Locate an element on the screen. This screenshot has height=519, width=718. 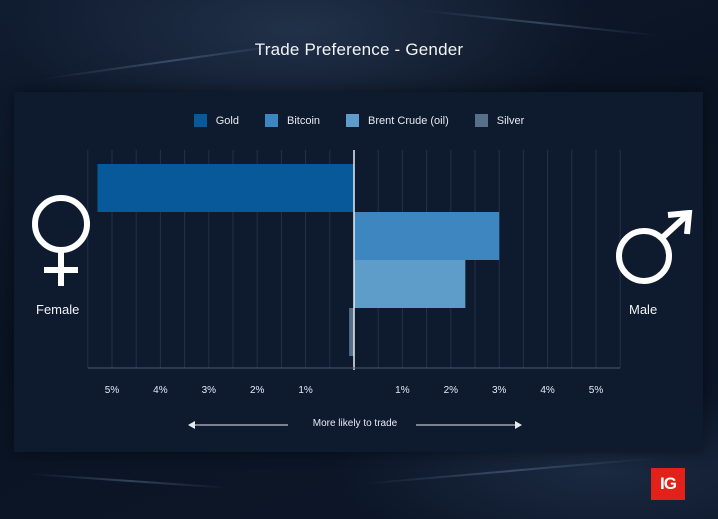
legend-swatch-bitcoin is located at coordinates (271, 120).